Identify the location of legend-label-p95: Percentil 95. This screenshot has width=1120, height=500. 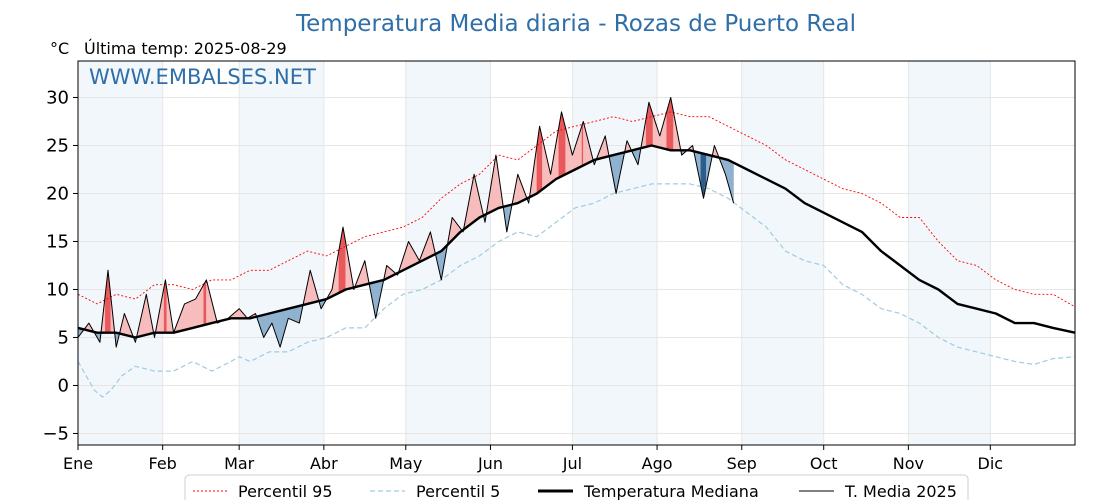
(285, 491).